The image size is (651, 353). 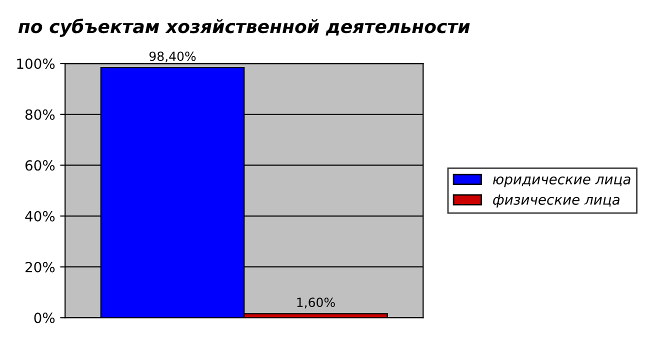 What do you see at coordinates (172, 57) in the screenshot?
I see `data-label: 98,40%` at bounding box center [172, 57].